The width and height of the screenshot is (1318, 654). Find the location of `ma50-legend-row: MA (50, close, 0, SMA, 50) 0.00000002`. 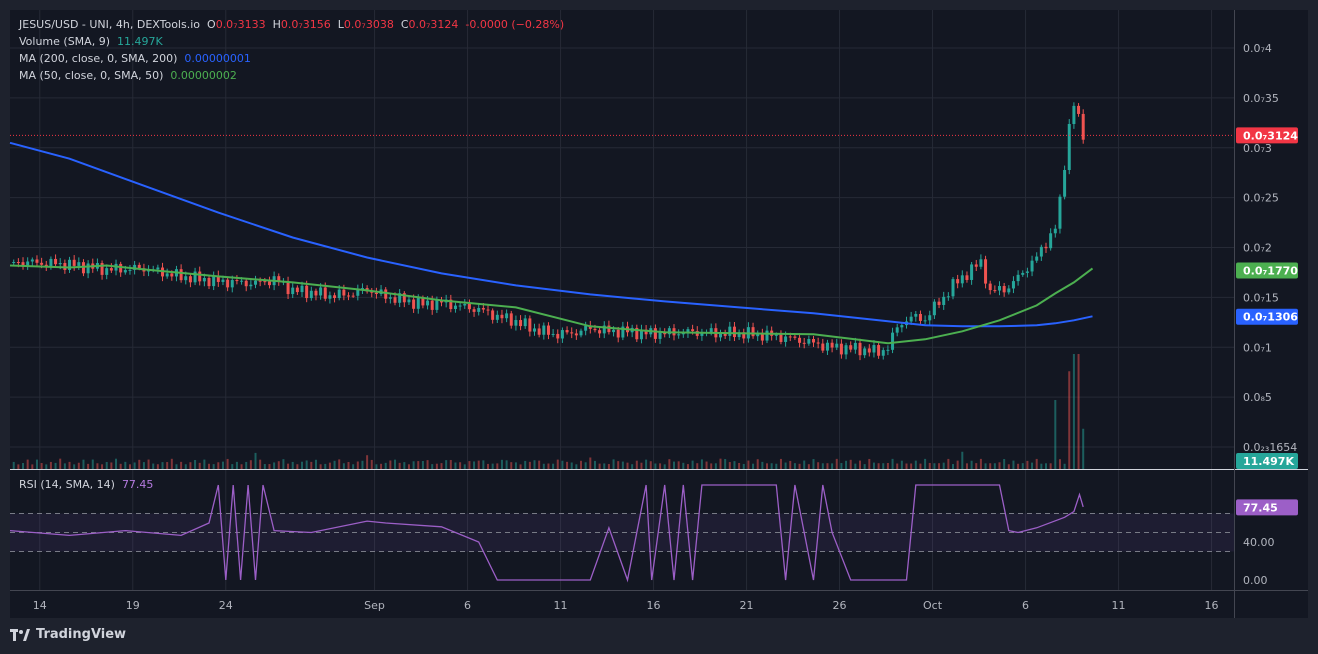

ma50-legend-row: MA (50, close, 0, SMA, 50) 0.00000002 is located at coordinates (291, 75).